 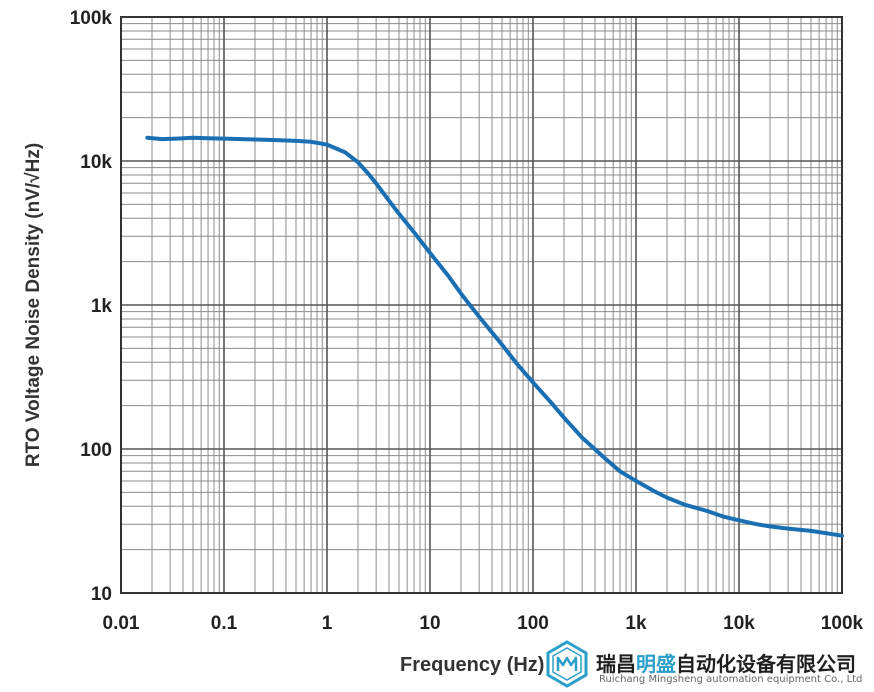 What do you see at coordinates (726, 664) in the screenshot?
I see `company-name-watermark: 瑞昌明盛自动化设备有限公司` at bounding box center [726, 664].